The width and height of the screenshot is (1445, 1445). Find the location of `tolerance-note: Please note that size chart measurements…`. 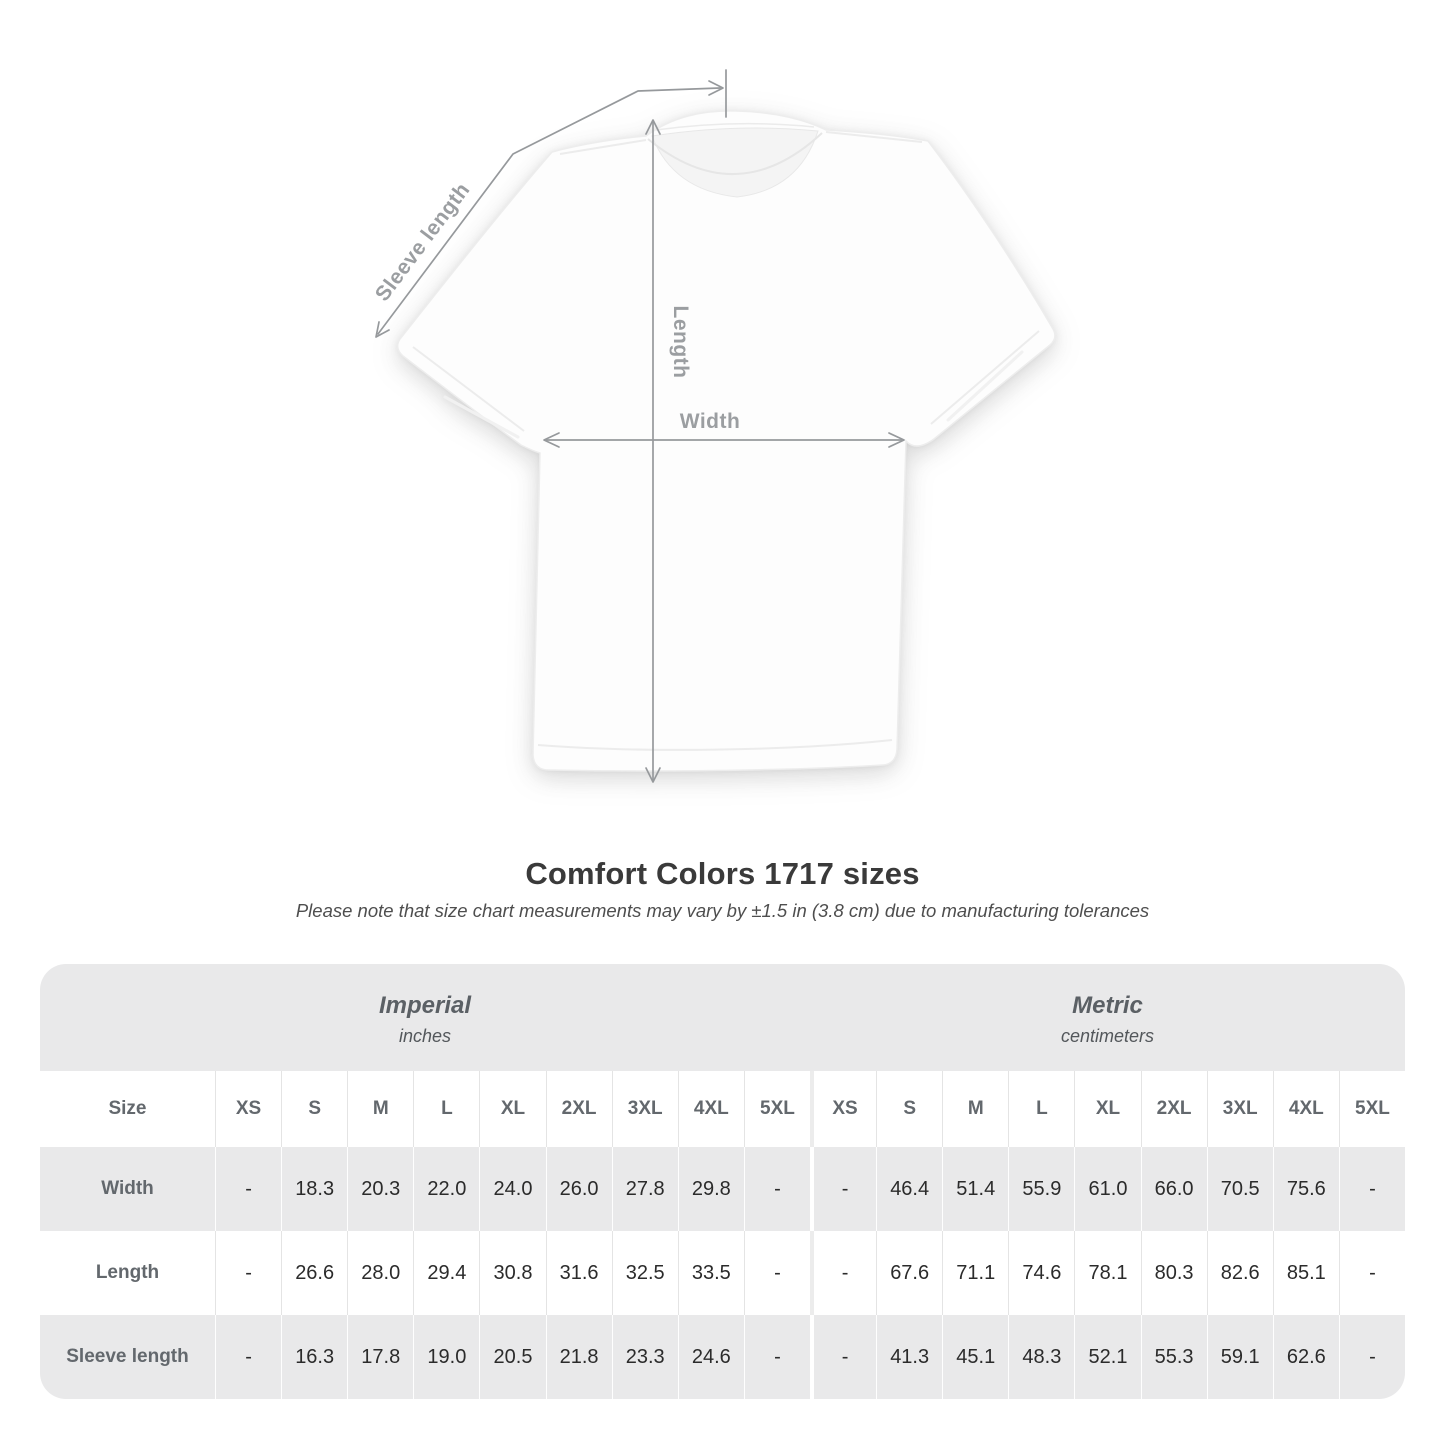

tolerance-note: Please note that size chart measurements… is located at coordinates (722, 910).